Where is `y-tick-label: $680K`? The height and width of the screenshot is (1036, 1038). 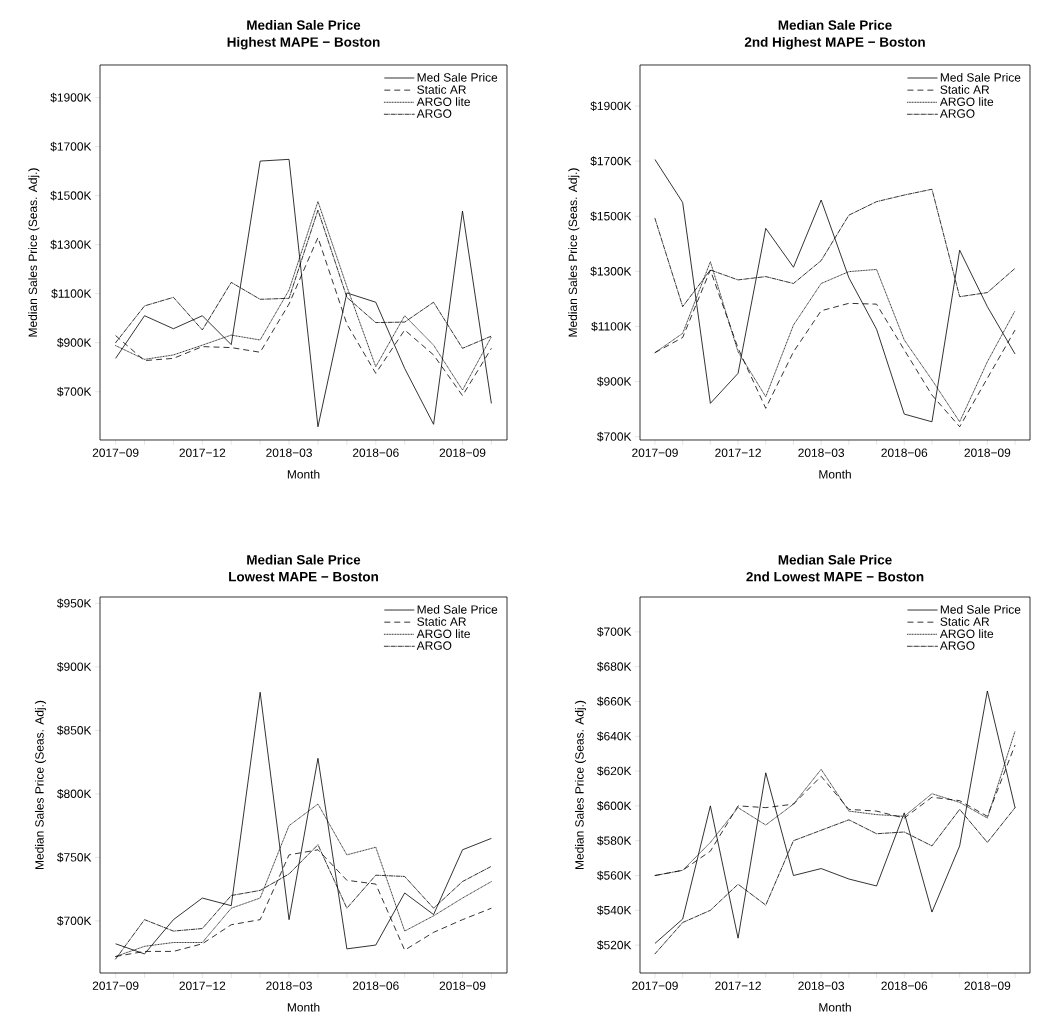 y-tick-label: $680K is located at coordinates (614, 666).